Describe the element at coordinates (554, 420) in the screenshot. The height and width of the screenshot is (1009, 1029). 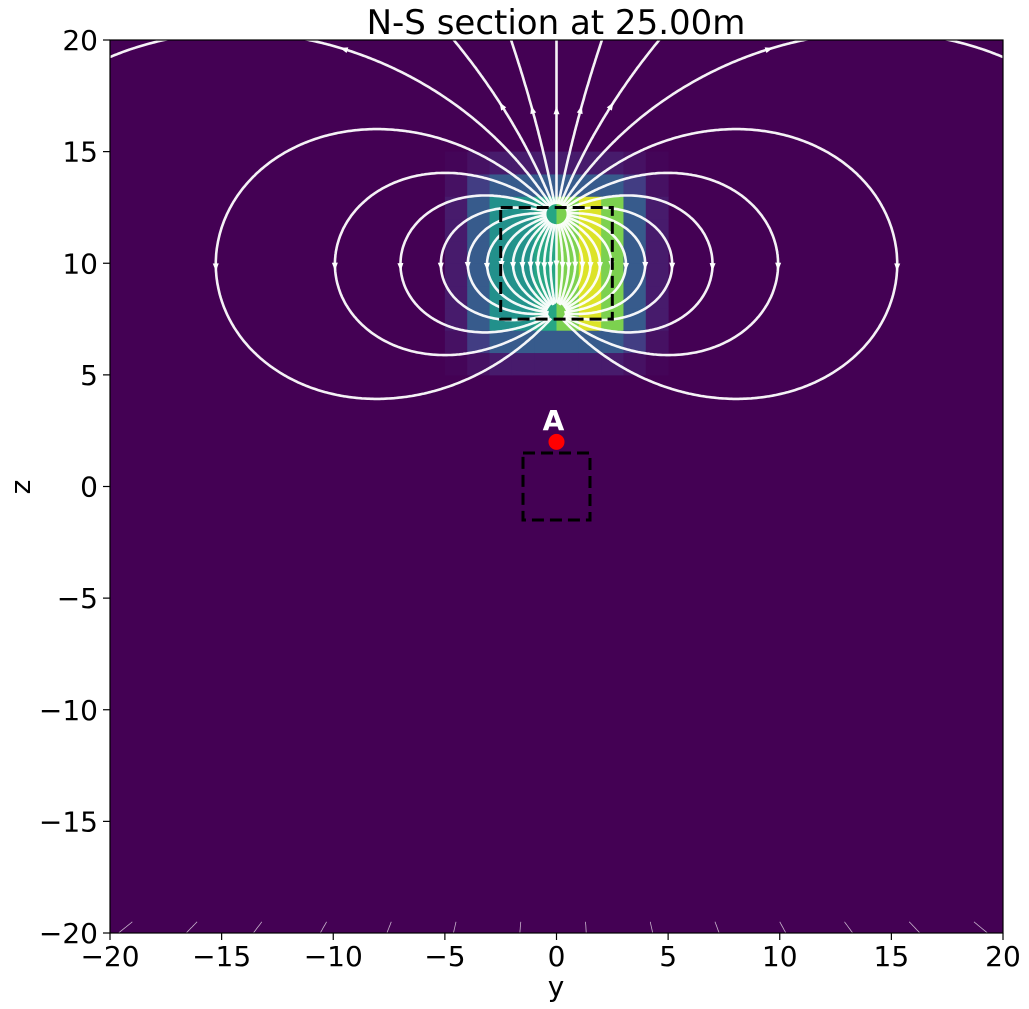
I see `point-a-label: A` at that location.